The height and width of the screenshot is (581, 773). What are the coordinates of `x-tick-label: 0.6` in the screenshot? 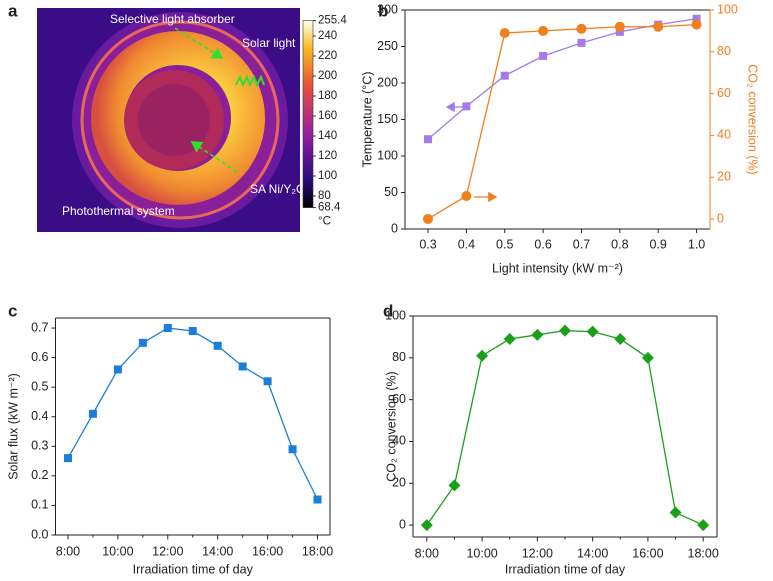 It's located at (542, 244).